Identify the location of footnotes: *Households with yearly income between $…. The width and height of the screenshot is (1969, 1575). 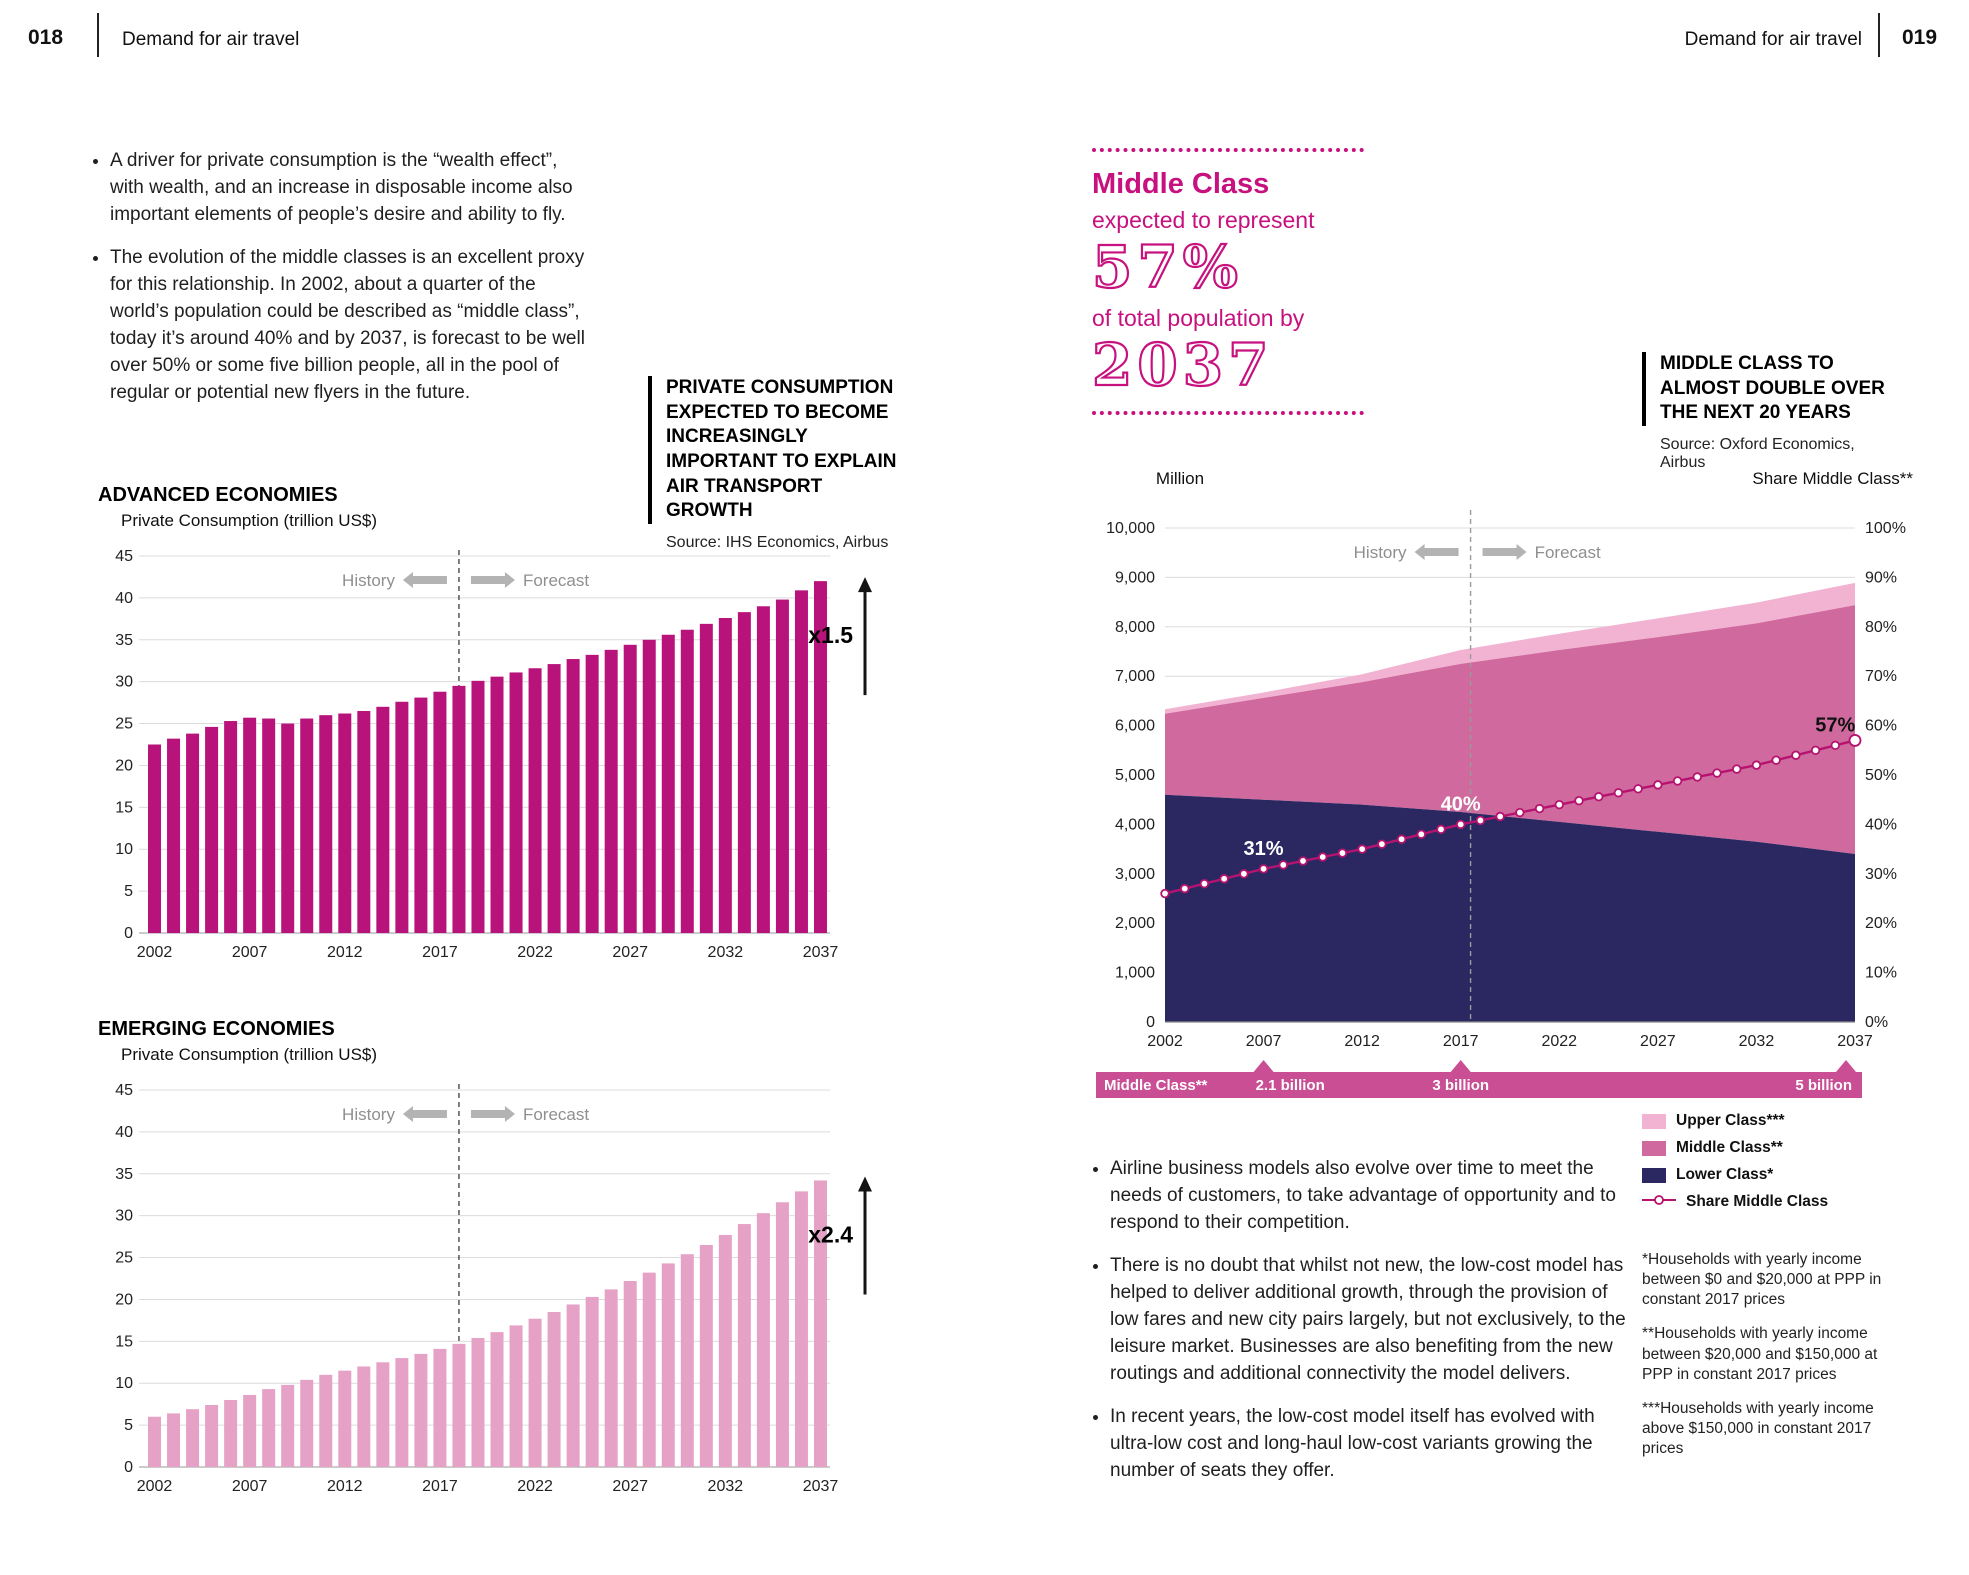
(1773, 1361).